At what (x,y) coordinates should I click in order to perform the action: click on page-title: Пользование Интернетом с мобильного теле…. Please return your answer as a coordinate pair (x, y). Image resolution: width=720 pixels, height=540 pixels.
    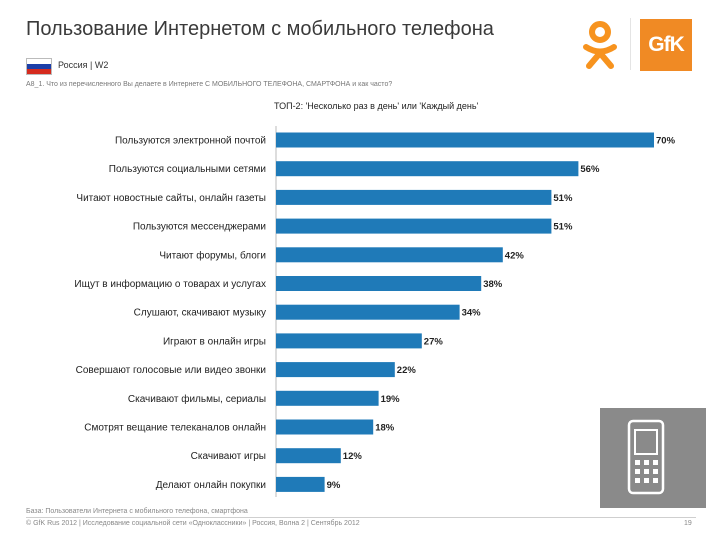
    Looking at the image, I should click on (260, 29).